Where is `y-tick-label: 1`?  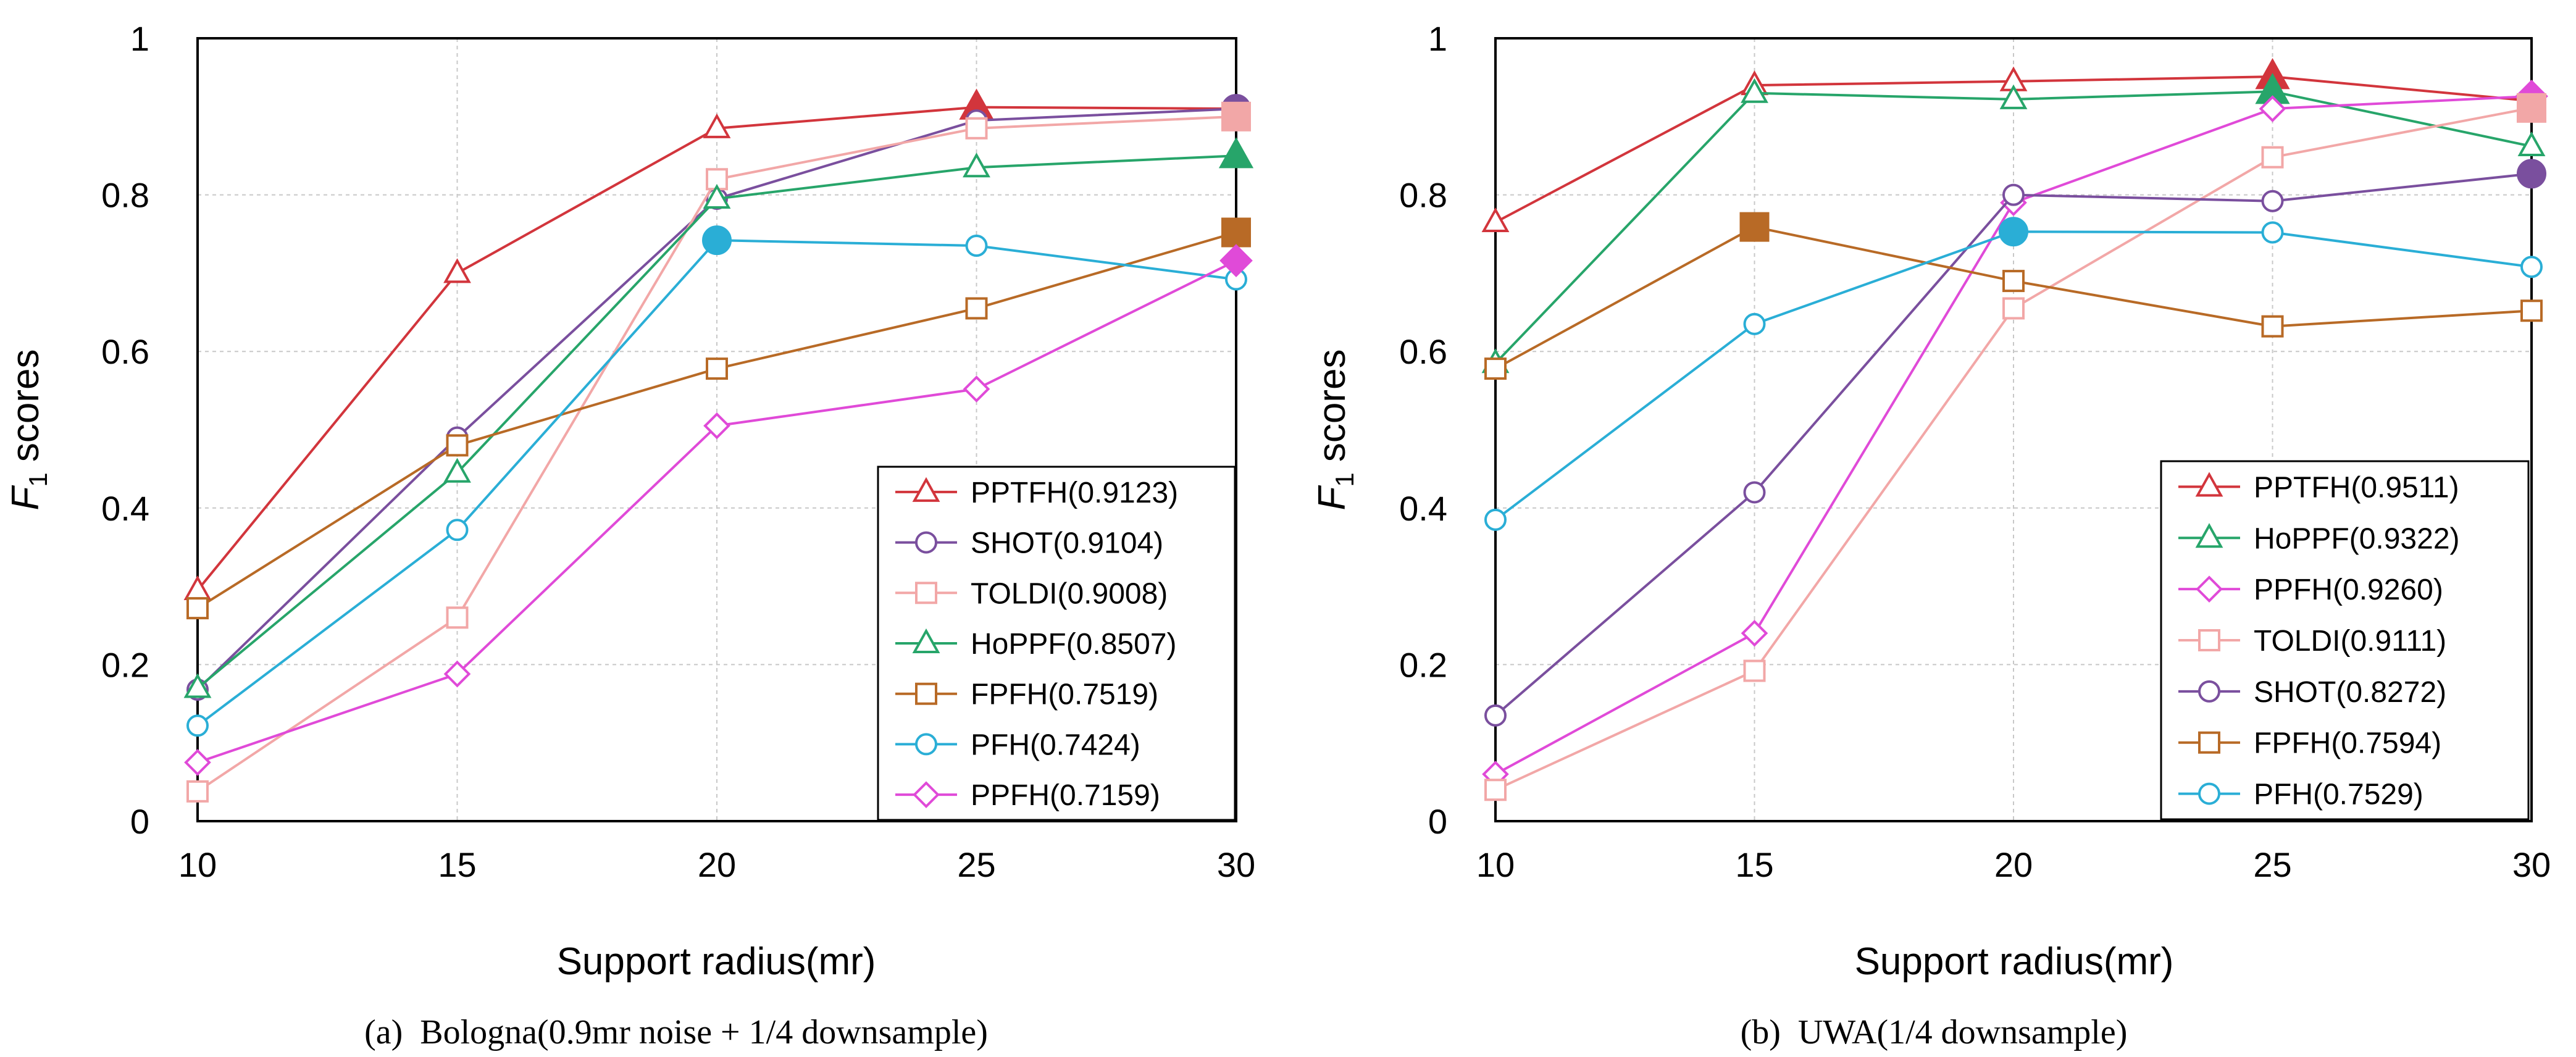
y-tick-label: 1 is located at coordinates (1437, 38).